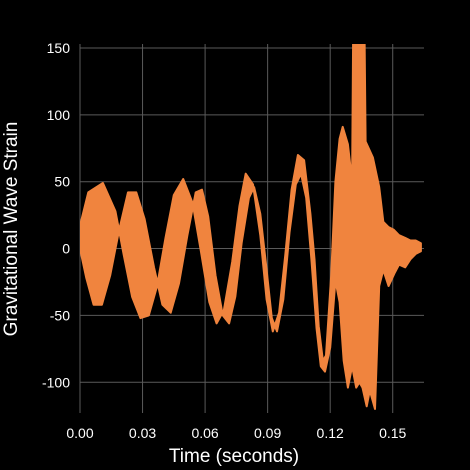 Image resolution: width=470 pixels, height=470 pixels. I want to click on y-tick-label: 50, so click(62, 182).